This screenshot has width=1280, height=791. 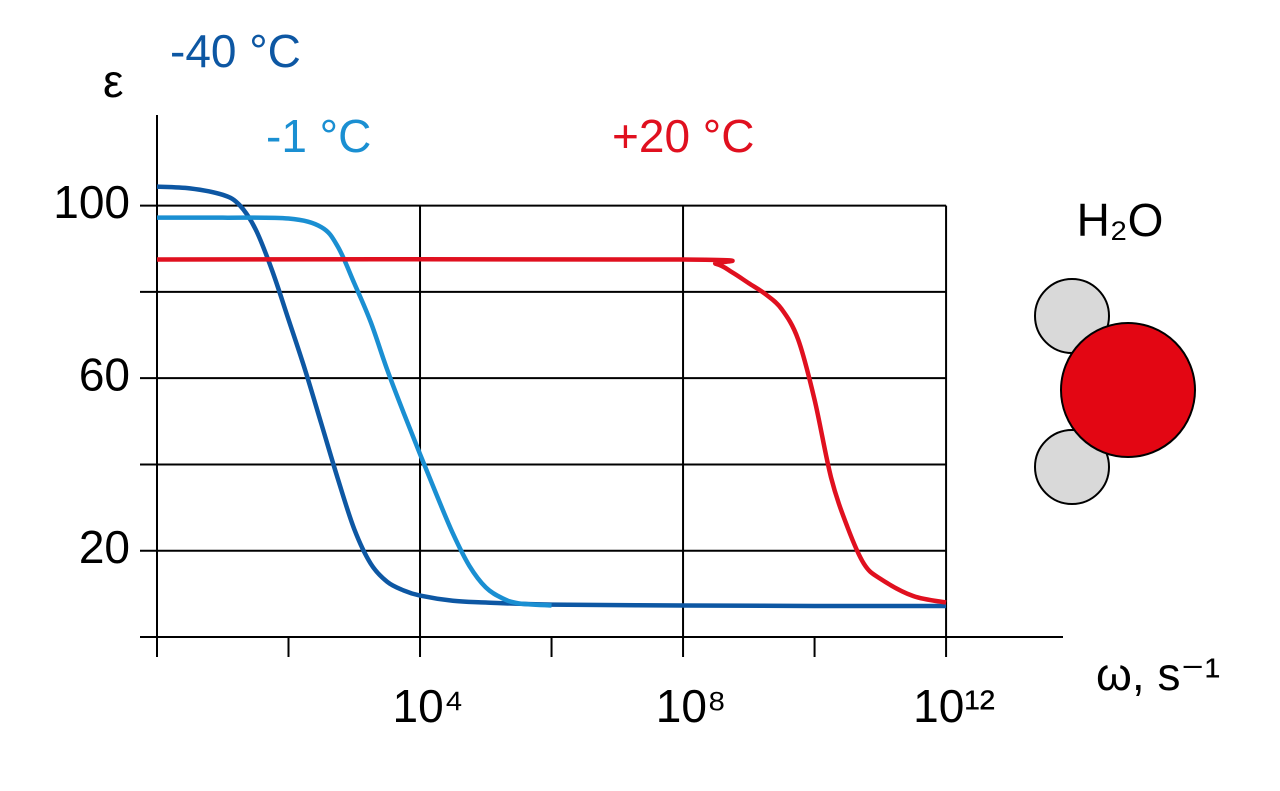 What do you see at coordinates (1158, 674) in the screenshot?
I see `x-axis-label: ω, s⁻¹` at bounding box center [1158, 674].